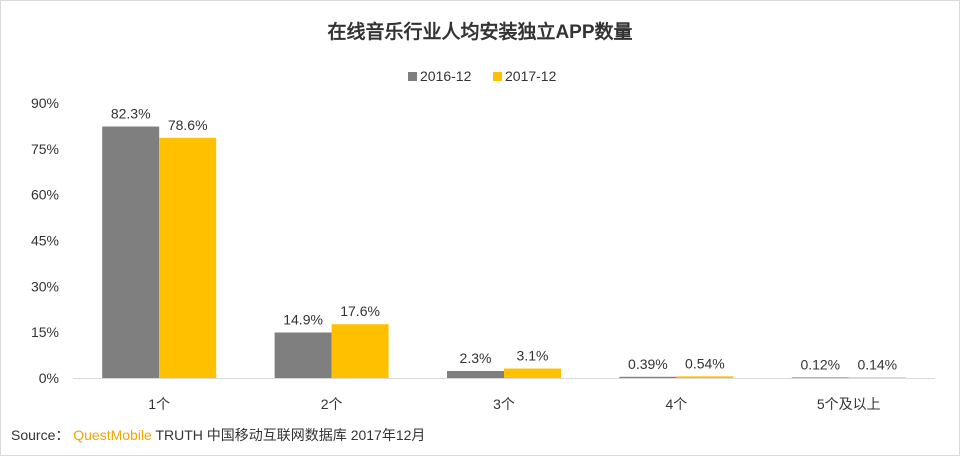  Describe the element at coordinates (531, 76) in the screenshot. I see `legend-label-2017-12: 2017-12` at that location.